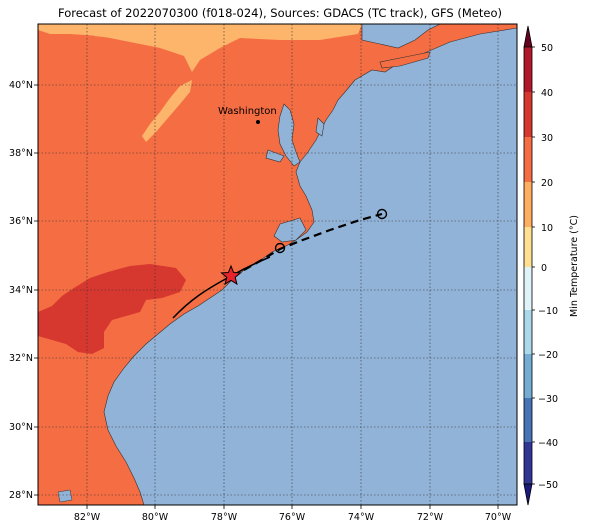 This screenshot has height=529, width=592. I want to click on colorbar-tick: 50, so click(547, 48).